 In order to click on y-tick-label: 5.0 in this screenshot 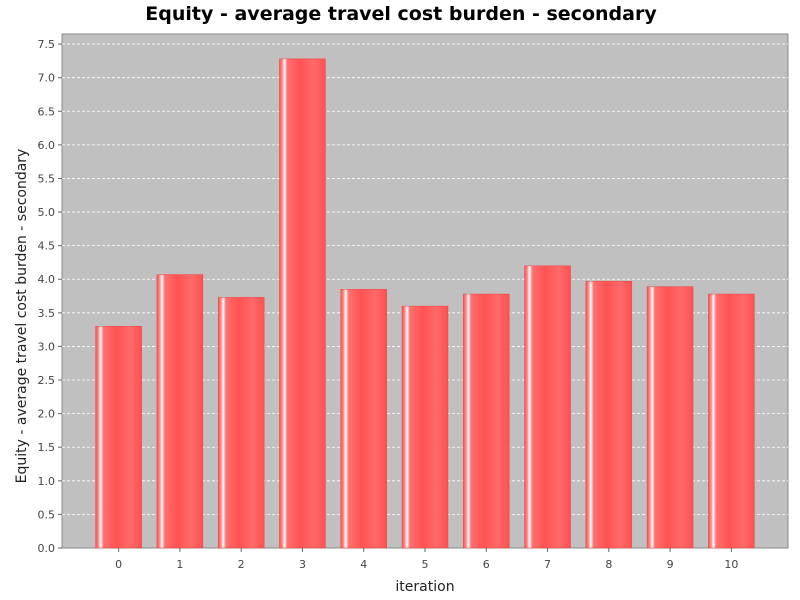, I will do `click(47, 212)`.